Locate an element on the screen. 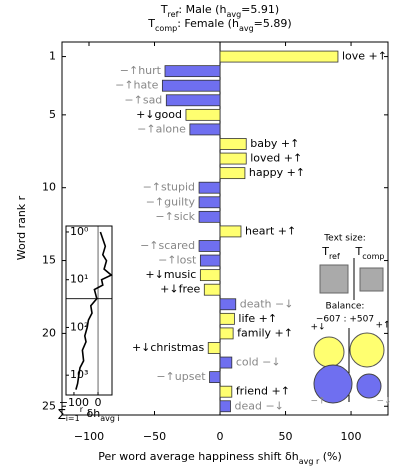 Image resolution: width=400 pixels, height=474 pixels. balance-label: −↑ is located at coordinates (317, 402).